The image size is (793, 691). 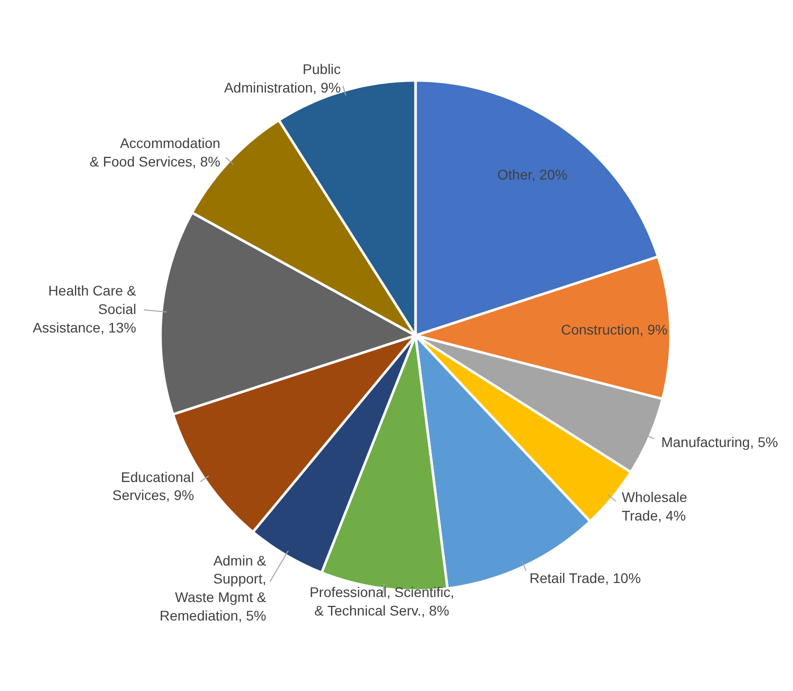 What do you see at coordinates (213, 588) in the screenshot?
I see `slice-label: Admin & Support, Waste Mgmt & Remediation, 5%` at bounding box center [213, 588].